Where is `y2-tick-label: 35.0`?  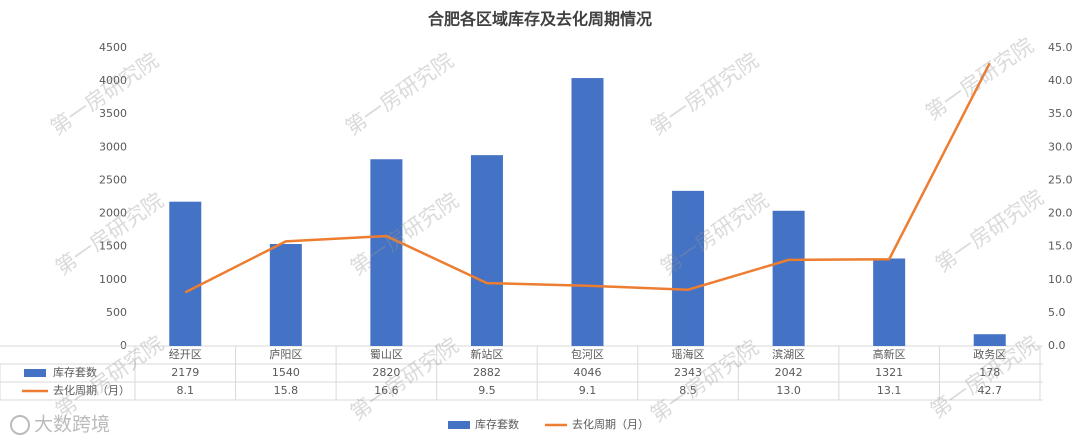
y2-tick-label: 35.0 is located at coordinates (1060, 113).